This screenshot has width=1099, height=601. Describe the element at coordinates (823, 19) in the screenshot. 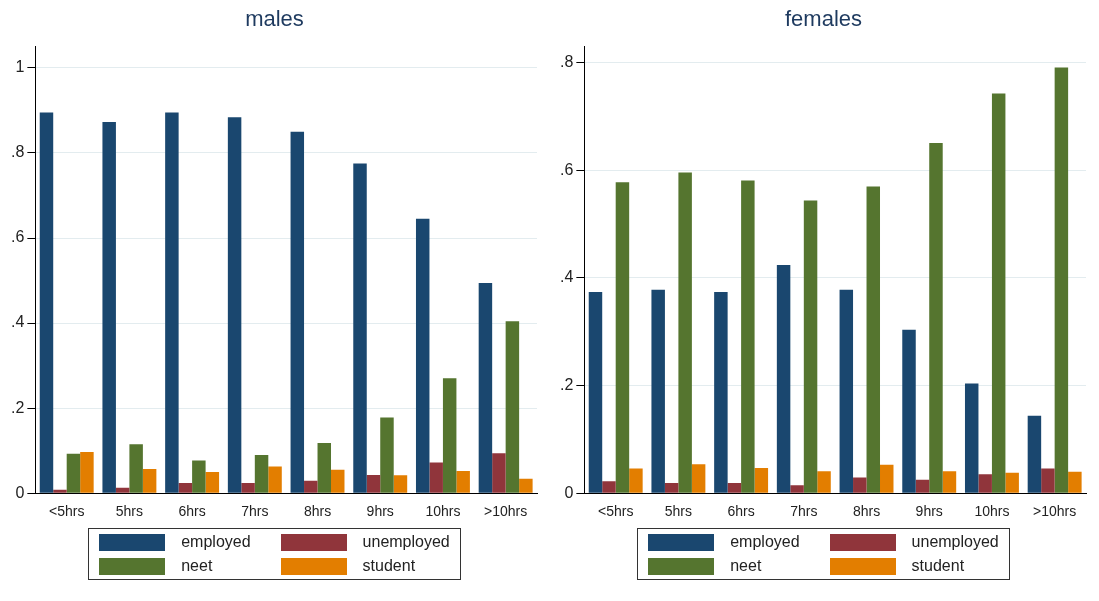

I see `chart-title: females` at that location.